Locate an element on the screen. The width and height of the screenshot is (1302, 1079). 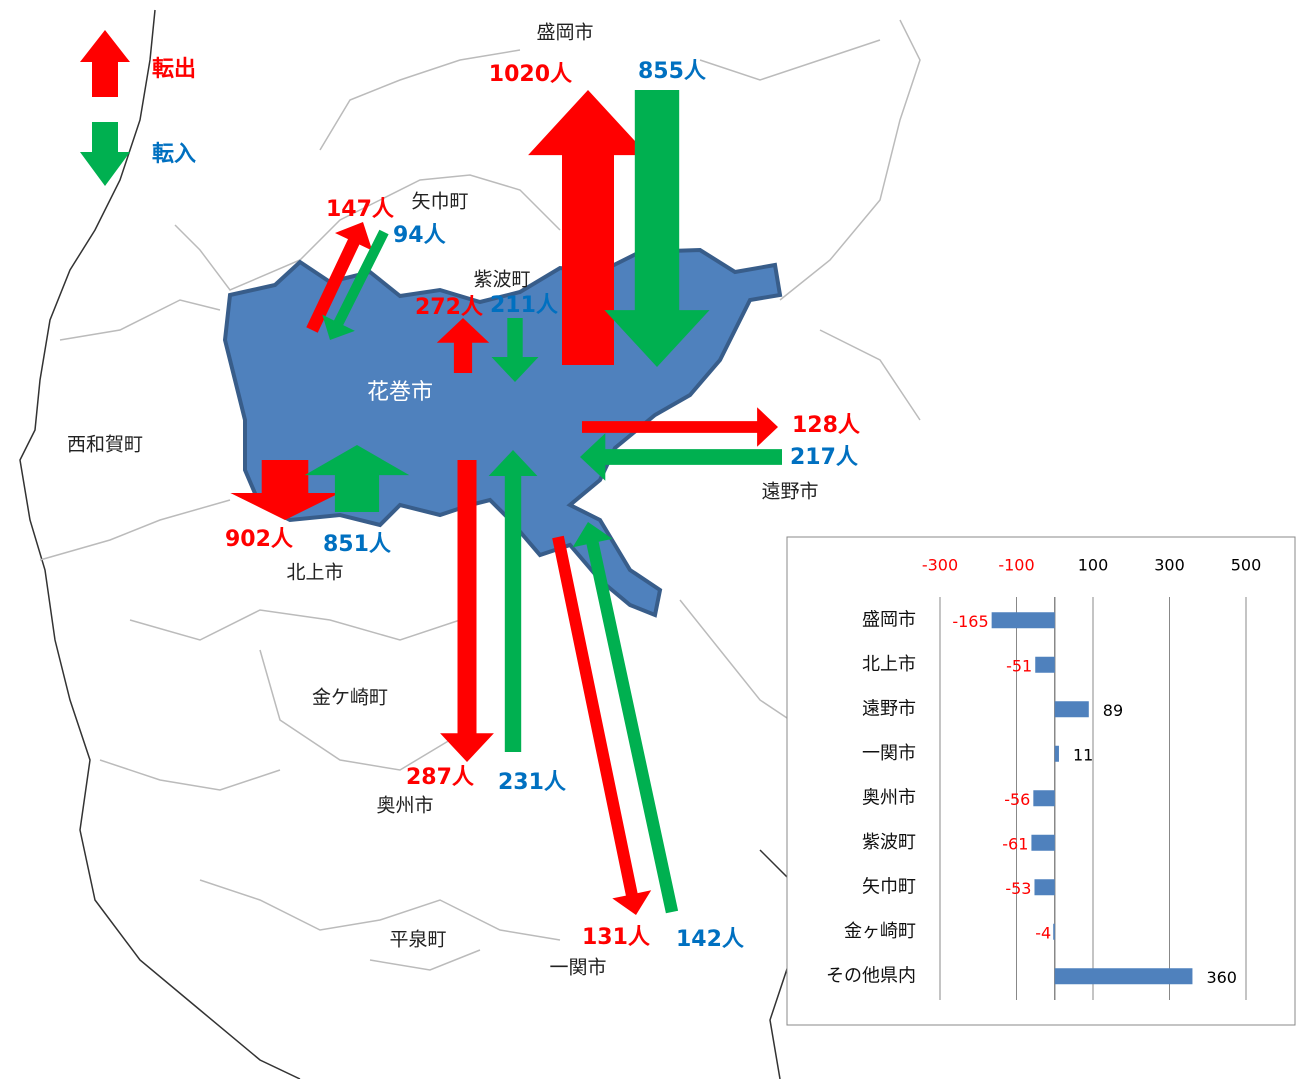
in-label: 855人 is located at coordinates (672, 71).